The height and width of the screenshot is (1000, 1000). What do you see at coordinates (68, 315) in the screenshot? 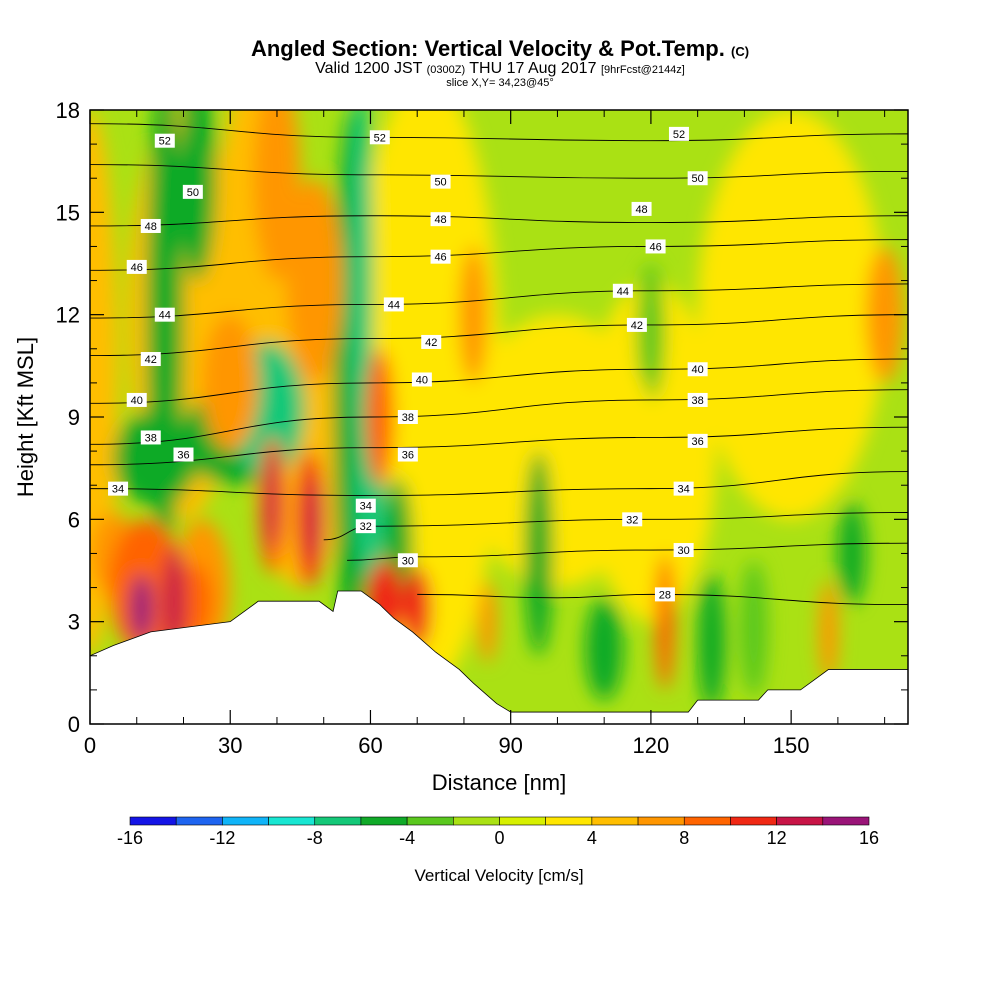
I see `y-tick-label: 12` at bounding box center [68, 315].